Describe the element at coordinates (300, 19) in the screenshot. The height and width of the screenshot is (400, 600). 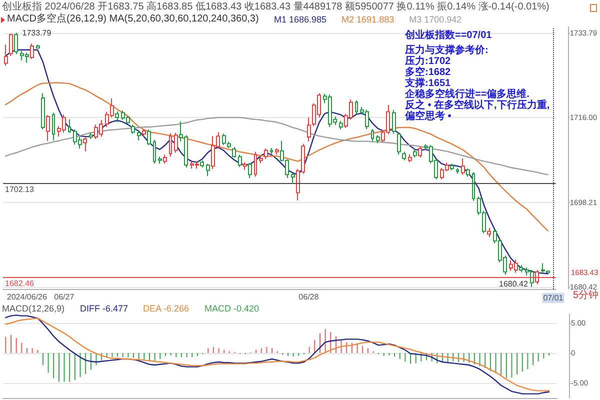
I see `text: M1 1686.985` at that location.